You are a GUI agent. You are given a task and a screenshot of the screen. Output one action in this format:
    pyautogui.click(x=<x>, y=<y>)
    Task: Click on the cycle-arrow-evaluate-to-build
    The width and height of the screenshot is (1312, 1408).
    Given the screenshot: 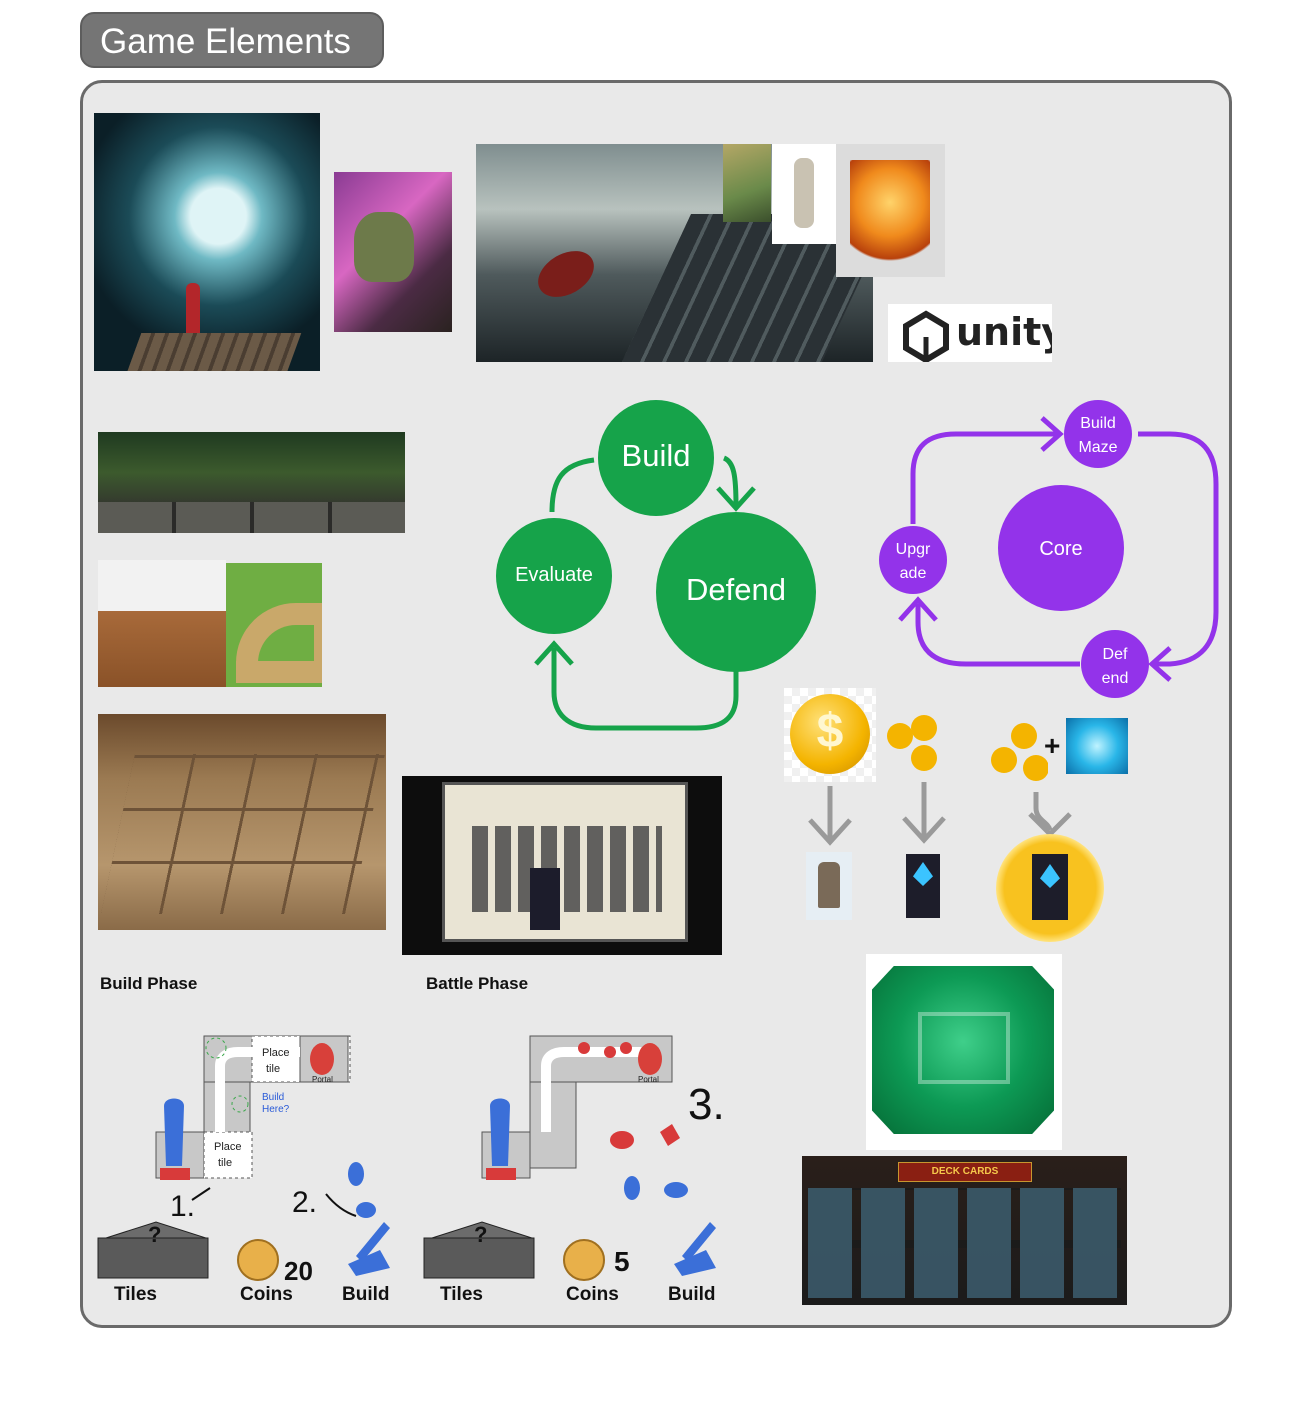 What is the action you would take?
    pyautogui.click(x=572, y=485)
    